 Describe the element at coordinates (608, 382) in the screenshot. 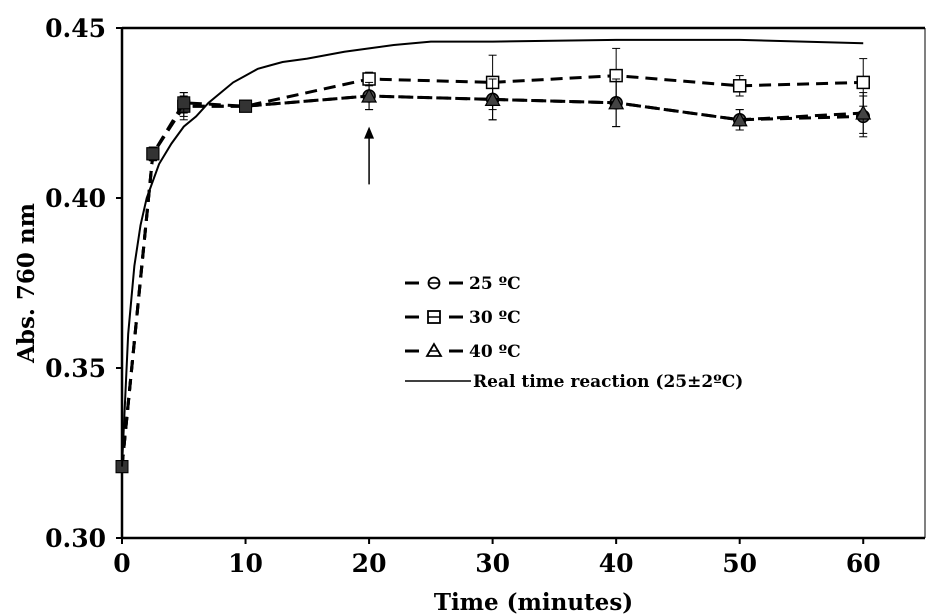

I see `legend-label: Real time reaction (25±2ºC)` at that location.